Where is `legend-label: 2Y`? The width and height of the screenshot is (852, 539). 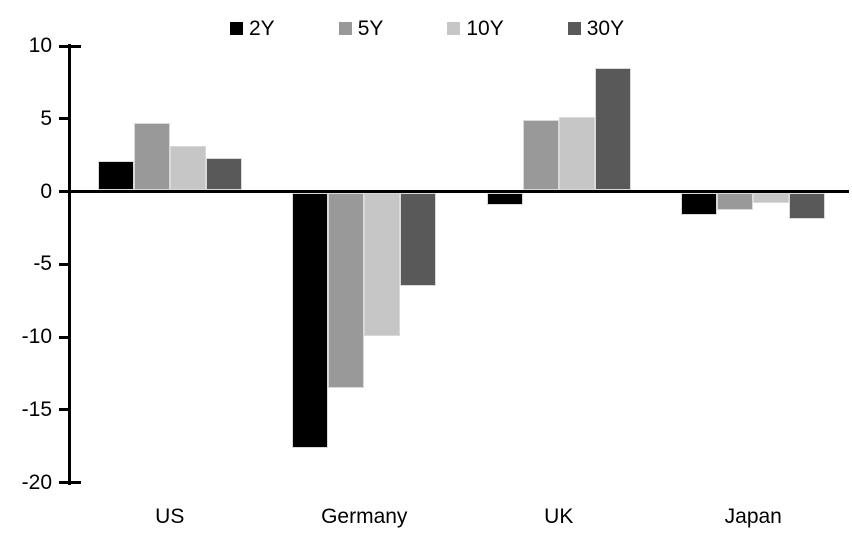 legend-label: 2Y is located at coordinates (262, 28).